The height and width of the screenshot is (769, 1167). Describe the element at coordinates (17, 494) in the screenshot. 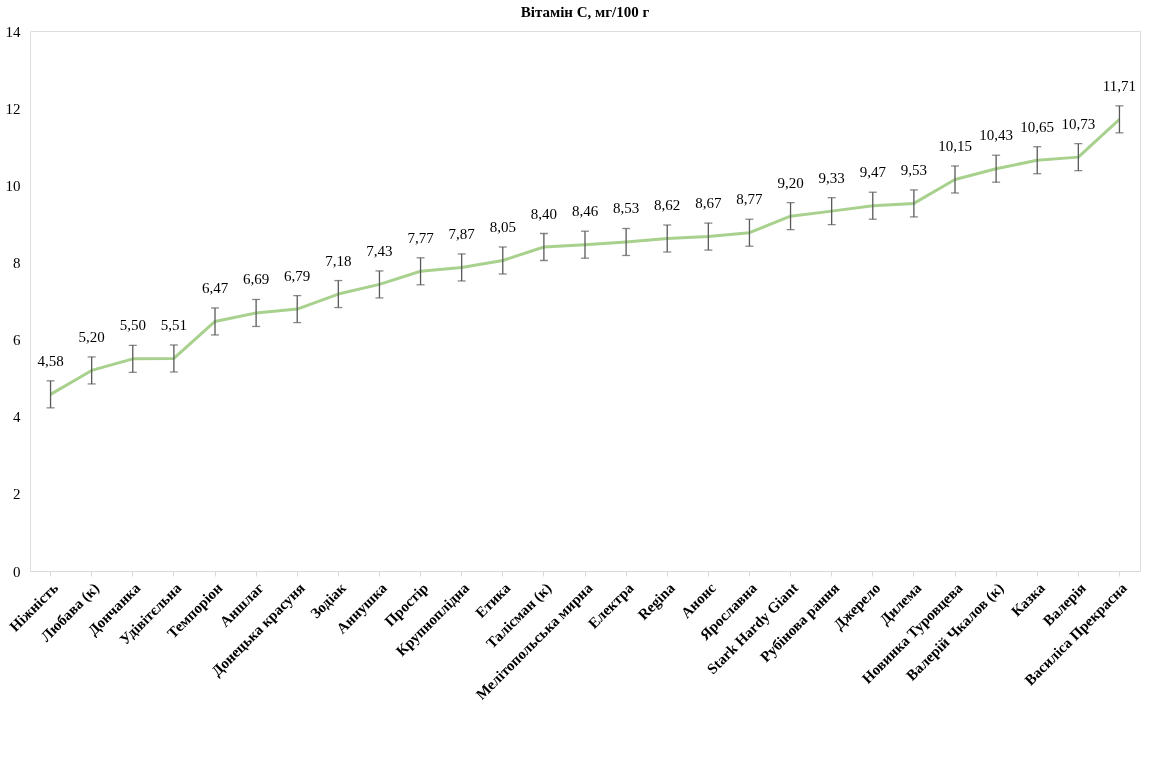

I see `y-tick-label: 2` at that location.